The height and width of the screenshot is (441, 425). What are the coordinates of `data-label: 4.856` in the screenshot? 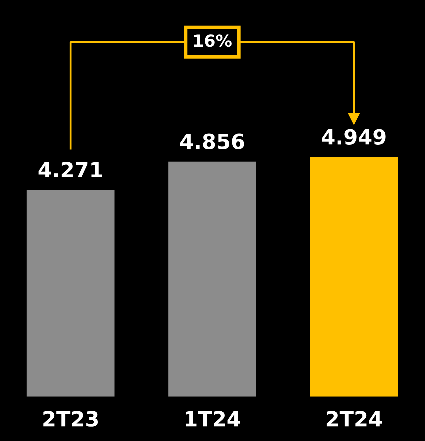 It's located at (212, 142).